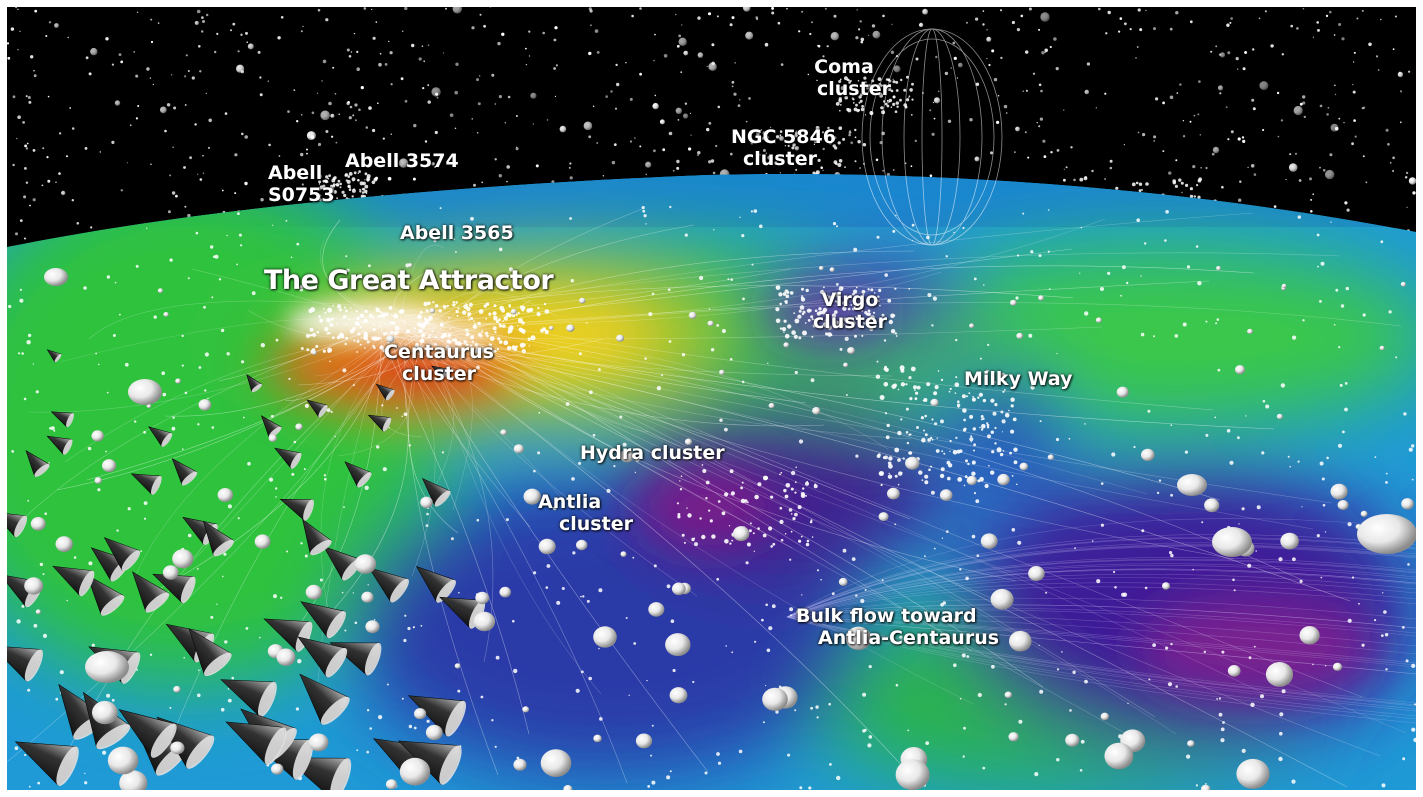 The image size is (1423, 797). I want to click on coma-cluster-label: Coma cluster, so click(852, 78).